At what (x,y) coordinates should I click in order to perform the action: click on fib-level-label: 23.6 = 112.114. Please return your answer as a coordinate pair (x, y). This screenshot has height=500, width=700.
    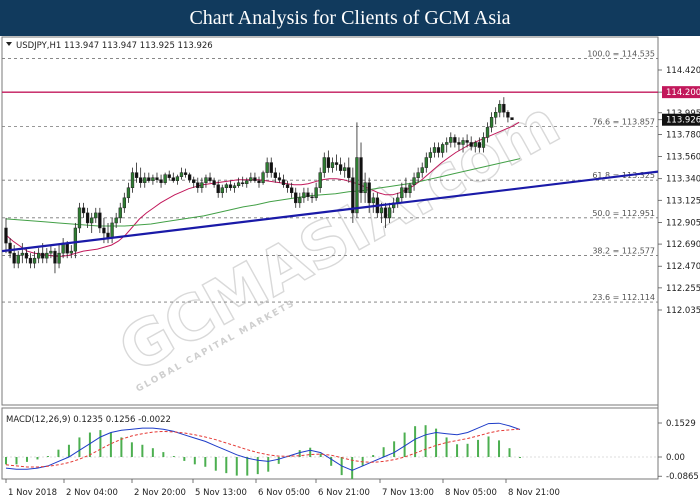
    Looking at the image, I should click on (623, 297).